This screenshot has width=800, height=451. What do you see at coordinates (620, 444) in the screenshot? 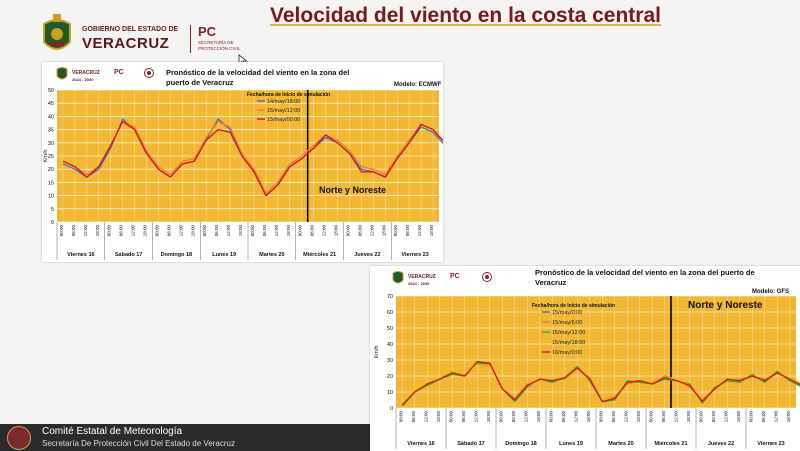
I see `chart2-day-label: Martes 20` at bounding box center [620, 444].